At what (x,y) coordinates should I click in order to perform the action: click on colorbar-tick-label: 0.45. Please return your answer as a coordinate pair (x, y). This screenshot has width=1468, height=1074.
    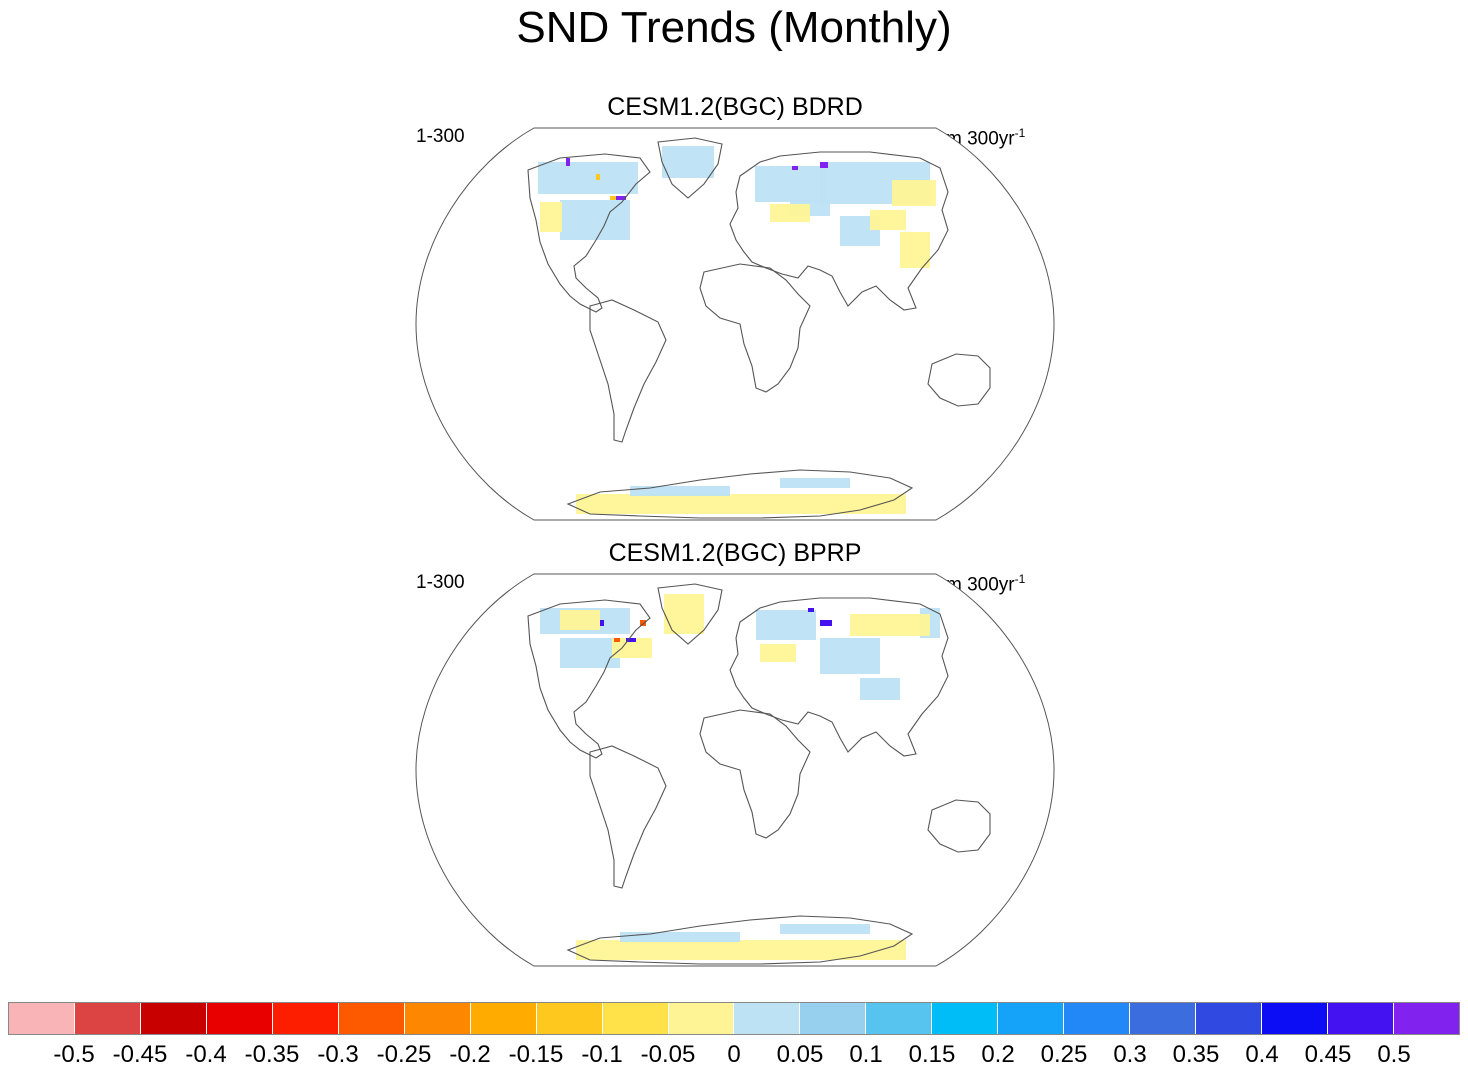
    Looking at the image, I should click on (1328, 1054).